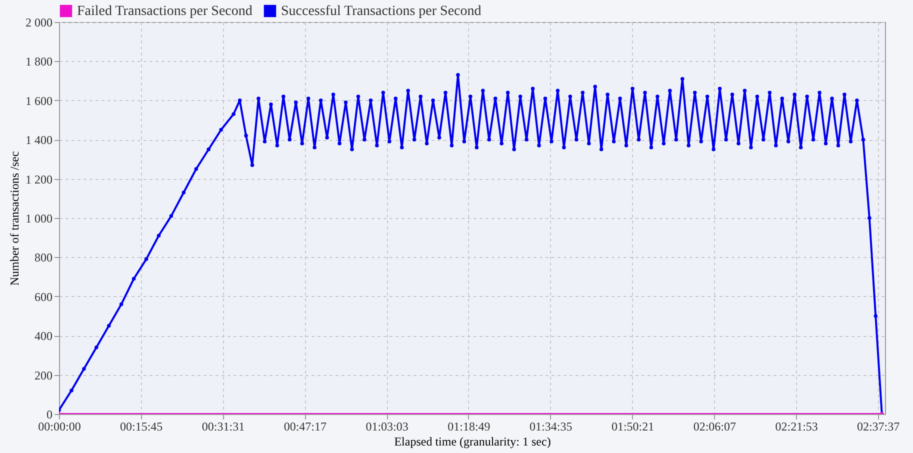 The image size is (913, 453). What do you see at coordinates (43, 297) in the screenshot?
I see `y-tick-label: 600` at bounding box center [43, 297].